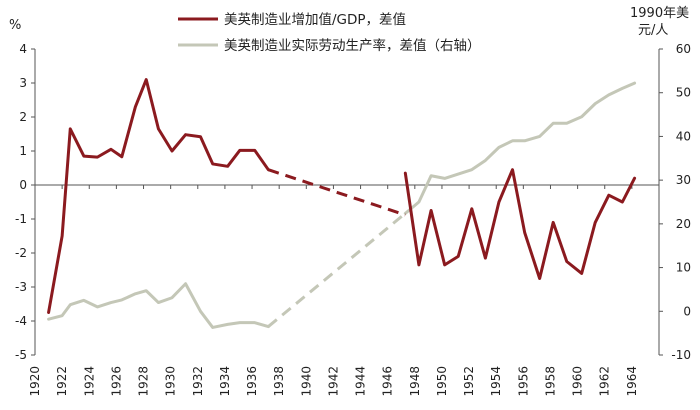 The image size is (700, 410). What do you see at coordinates (683, 136) in the screenshot?
I see `right-tick-label: 40` at bounding box center [683, 136].